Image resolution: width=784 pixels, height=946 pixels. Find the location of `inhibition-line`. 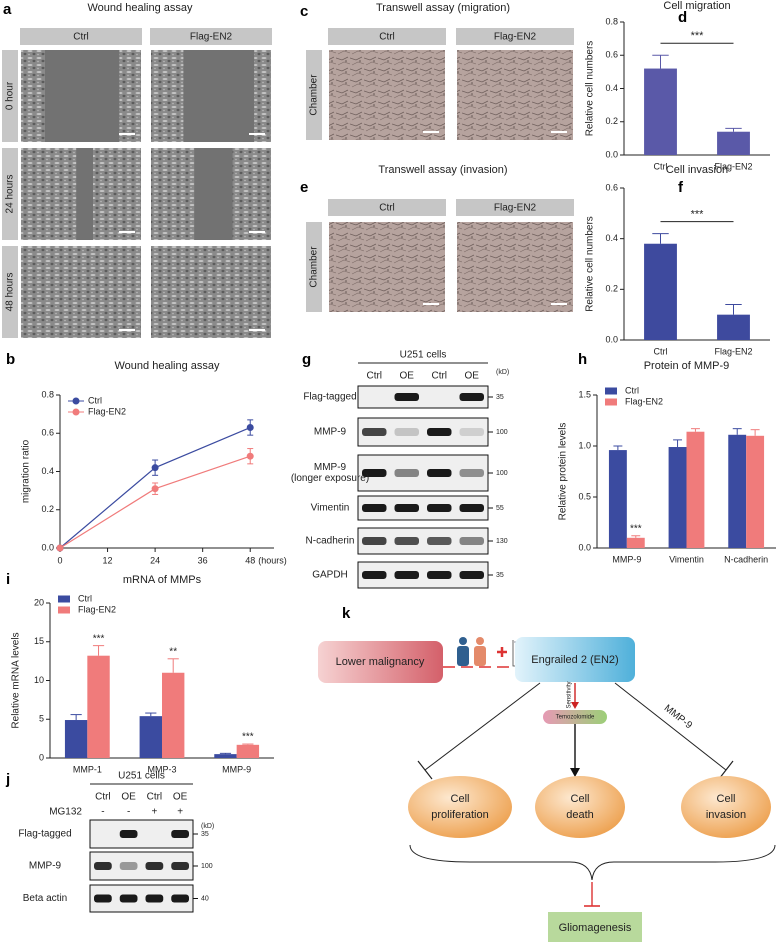

inhibition-line is located at coordinates (670, 726).